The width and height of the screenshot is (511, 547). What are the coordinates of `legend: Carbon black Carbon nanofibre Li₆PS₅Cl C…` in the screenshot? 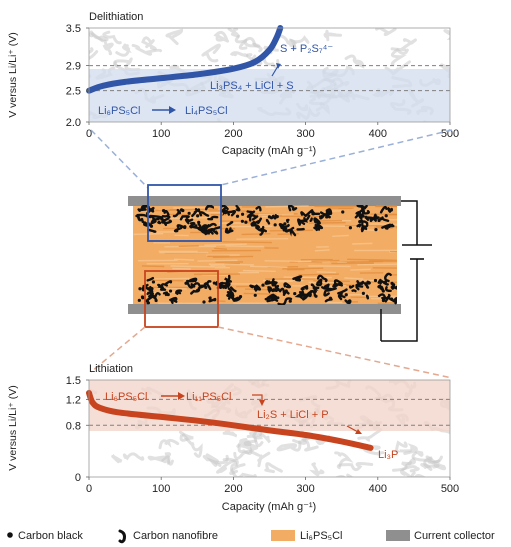 It's located at (251, 536).